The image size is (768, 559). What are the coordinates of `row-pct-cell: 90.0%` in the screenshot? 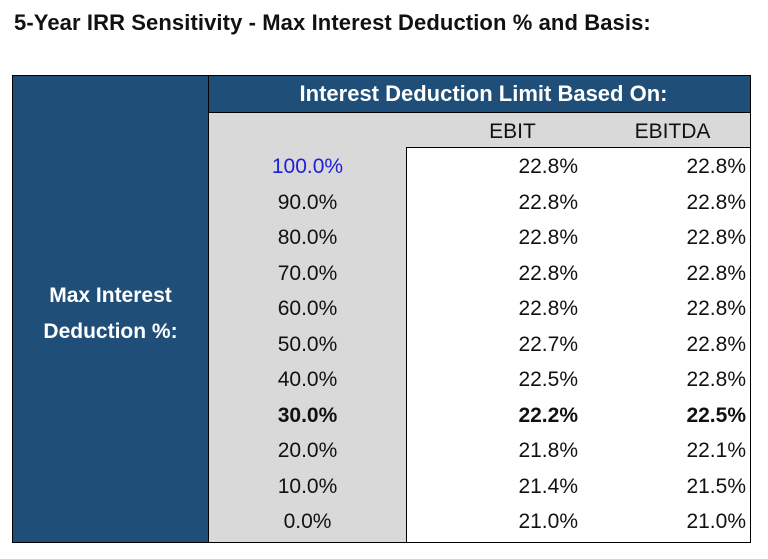 It's located at (307, 202).